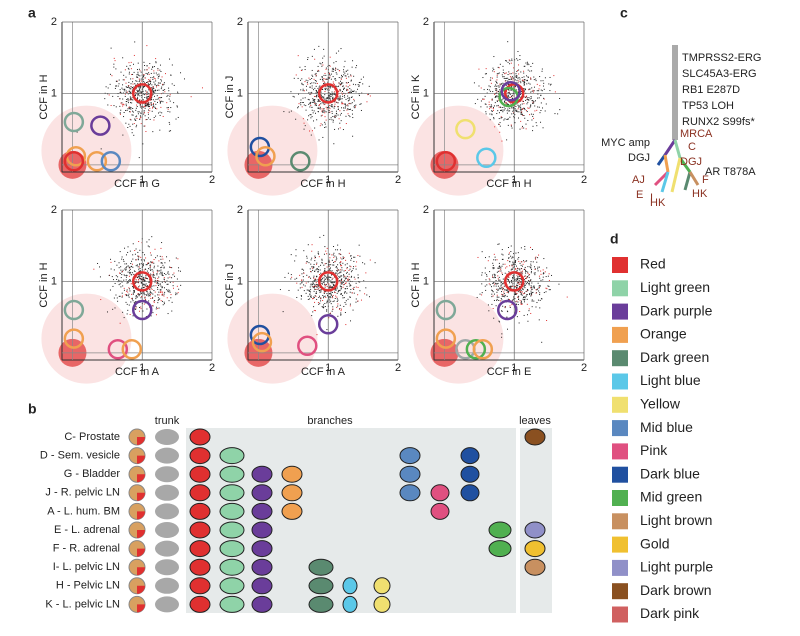 The height and width of the screenshot is (636, 800). What do you see at coordinates (708, 106) in the screenshot?
I see `tree-label: TP53 LOH` at bounding box center [708, 106].